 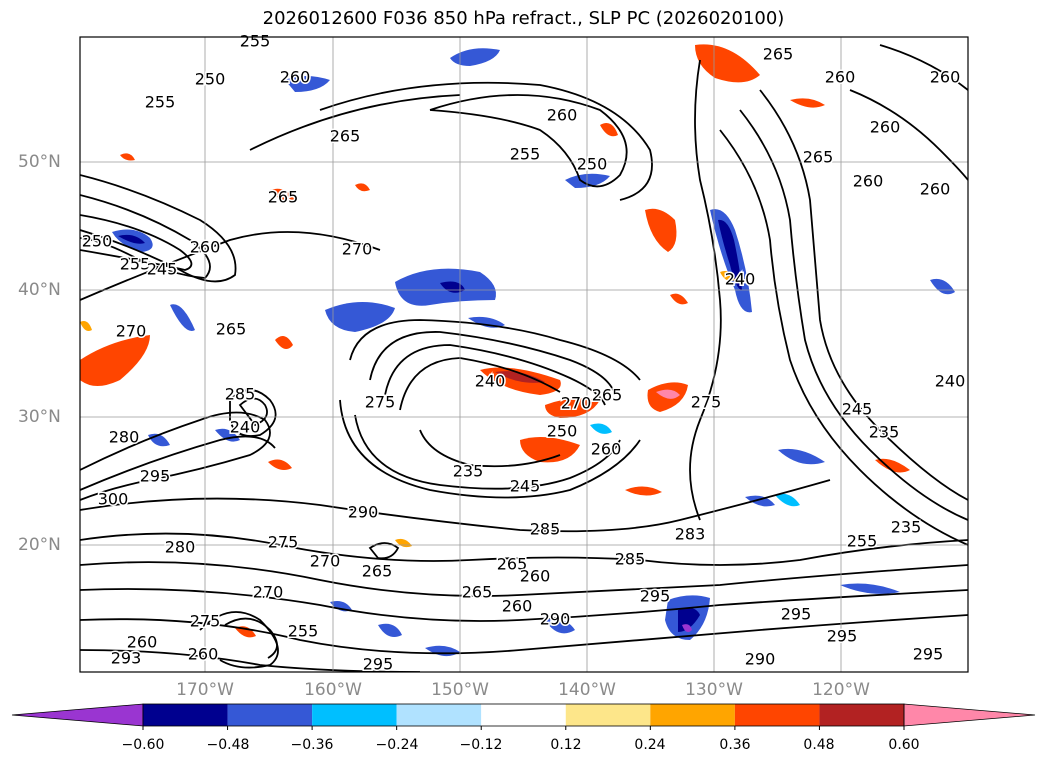 I want to click on colorbar-tick-label: −0.24, so click(x=397, y=745).